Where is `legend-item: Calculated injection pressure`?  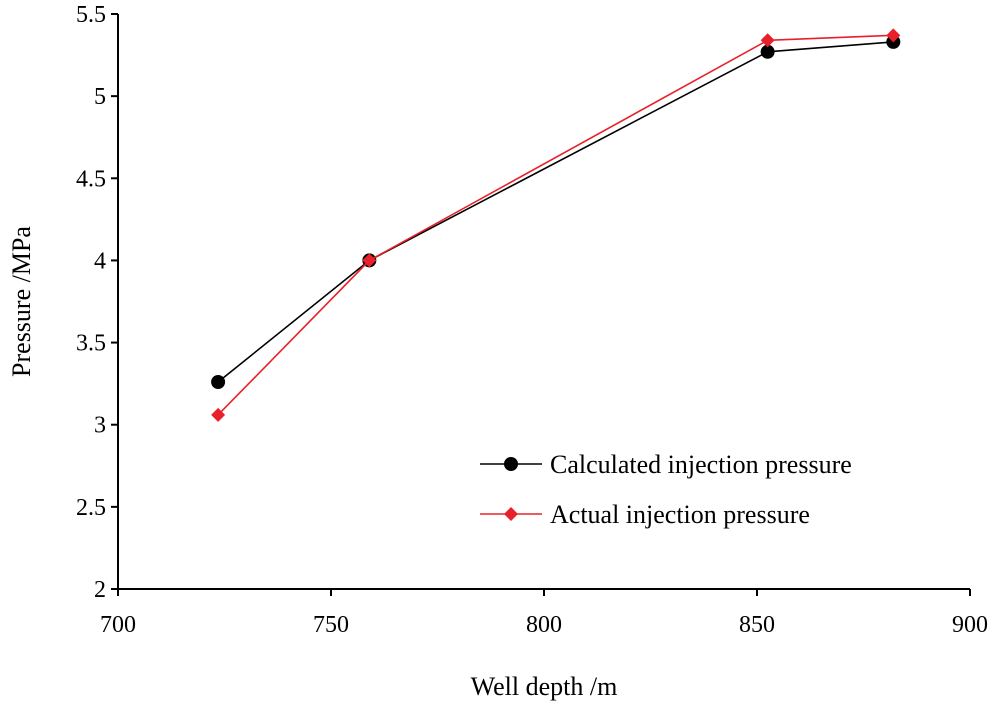
legend-item: Calculated injection pressure is located at coordinates (666, 464).